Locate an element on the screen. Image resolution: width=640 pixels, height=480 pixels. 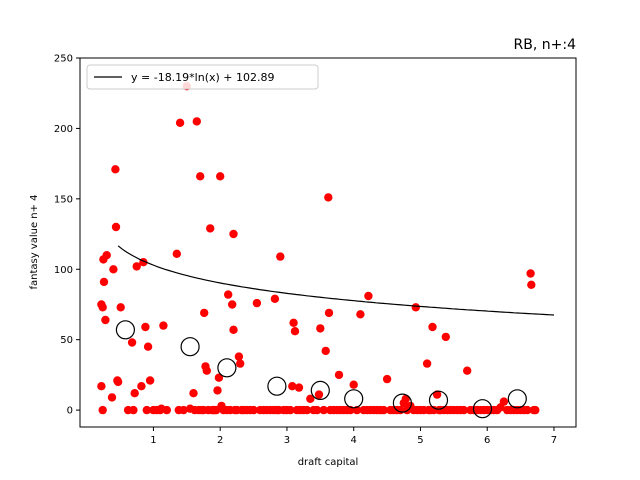
chart-title: RB, n+:4 is located at coordinates (545, 45).